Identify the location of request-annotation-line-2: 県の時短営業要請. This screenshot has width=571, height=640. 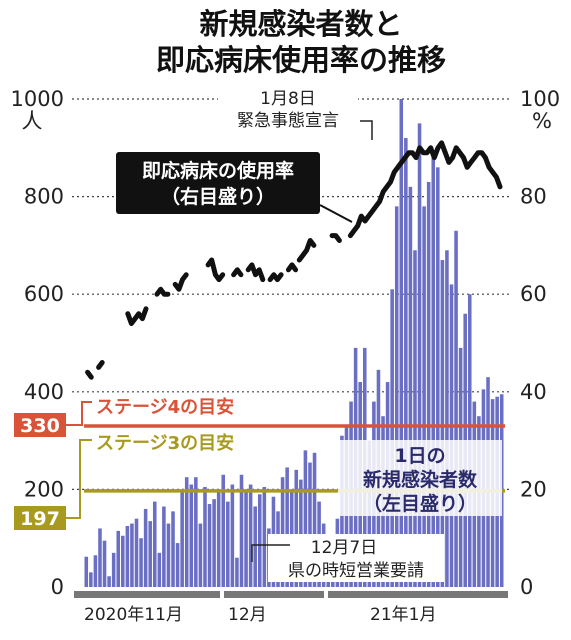
(356, 571).